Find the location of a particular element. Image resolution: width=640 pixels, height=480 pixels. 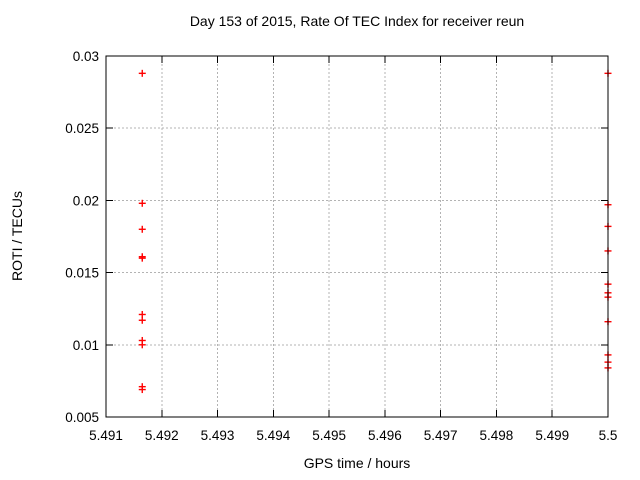

svg-text: 0.01 is located at coordinates (86, 345).